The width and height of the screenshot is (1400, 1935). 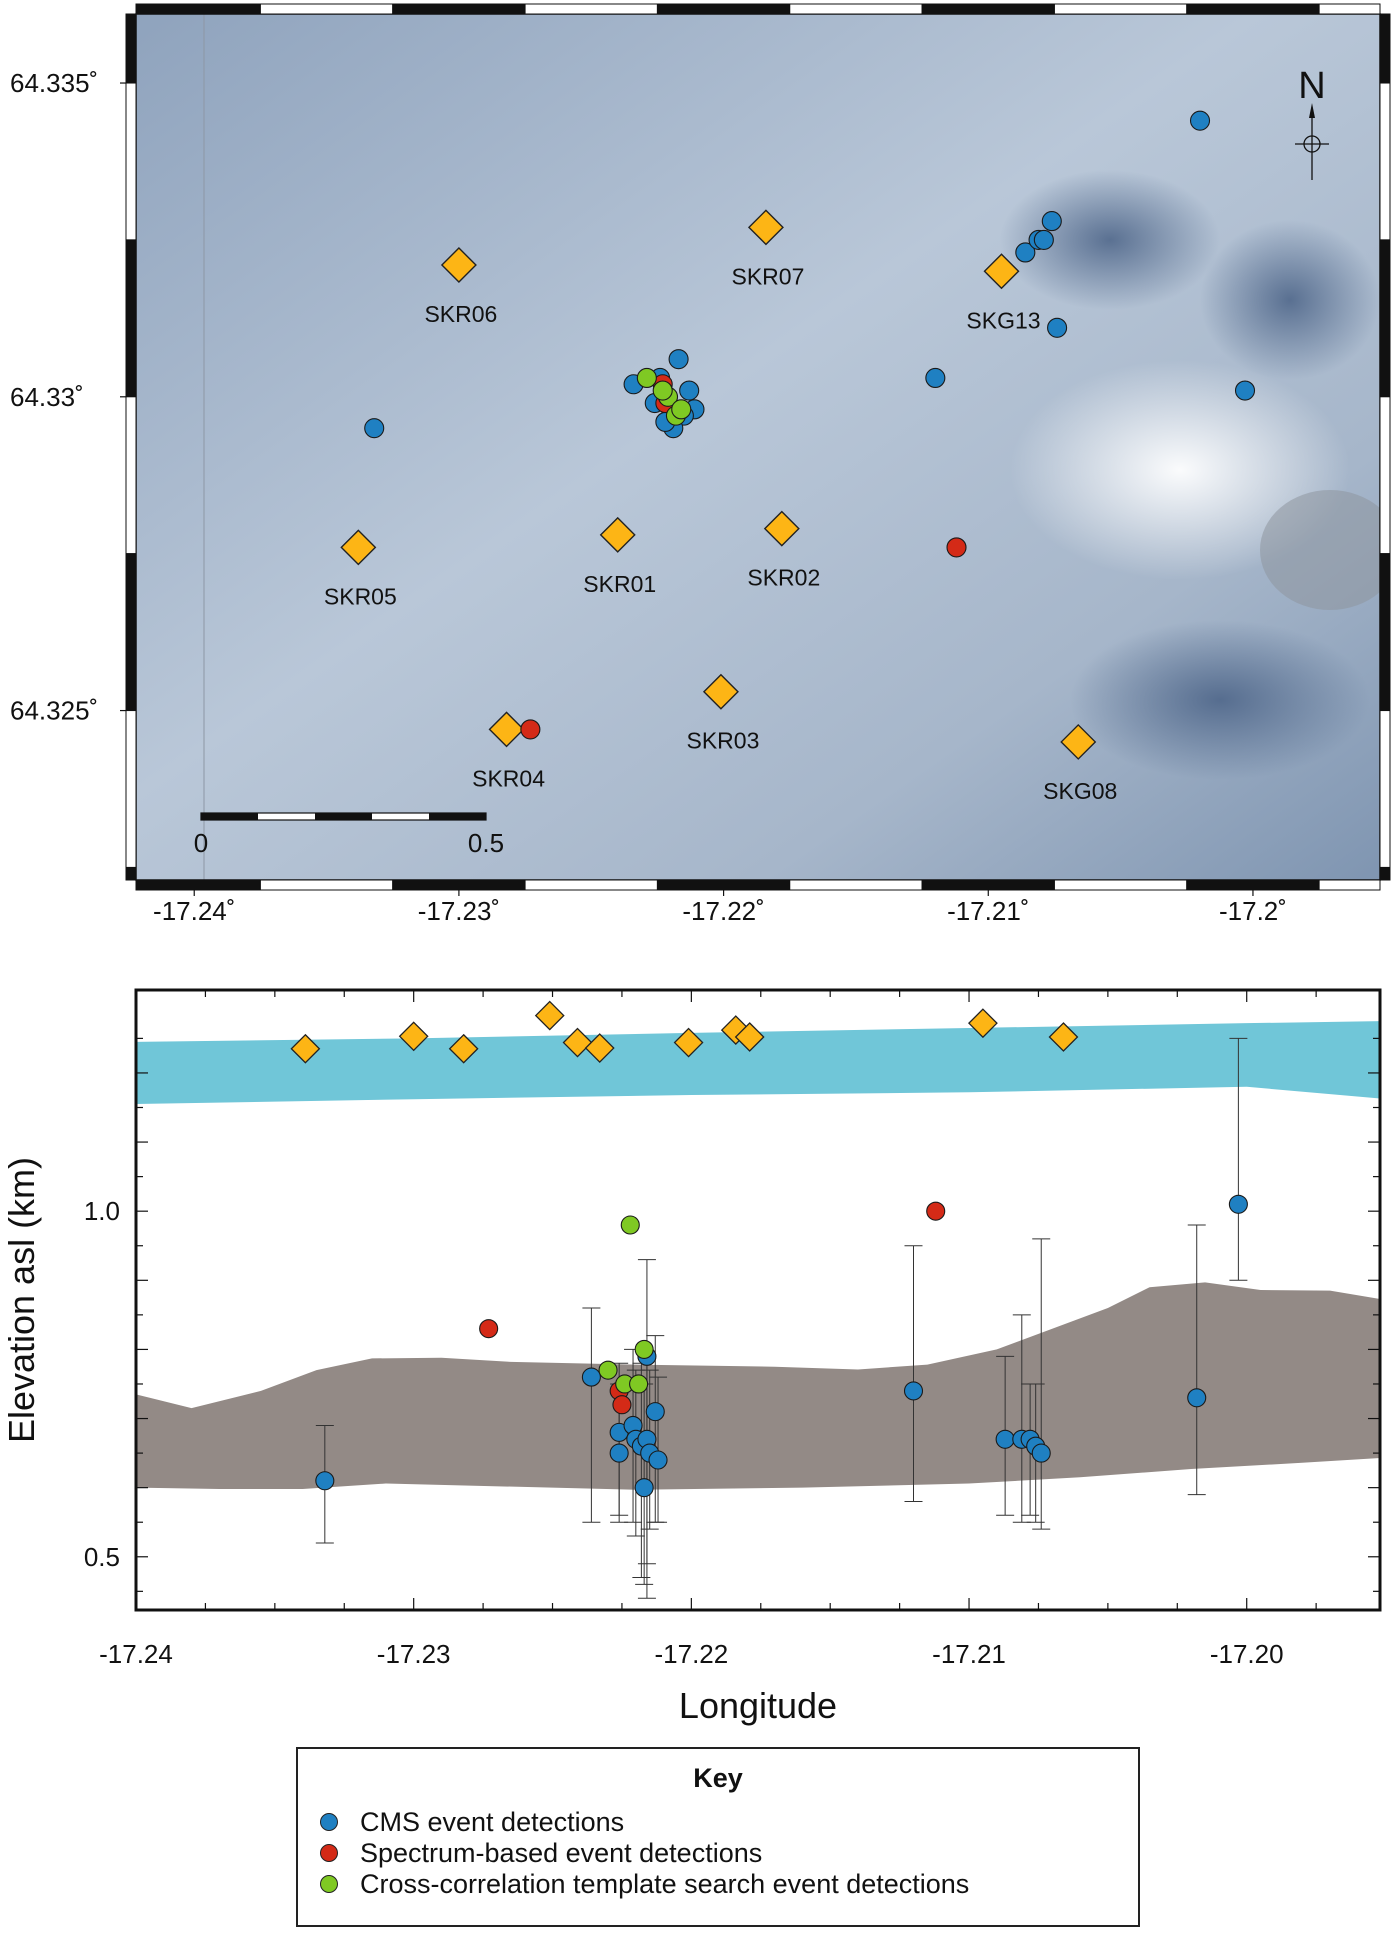 I want to click on scale-label-0: 0, so click(x=201, y=843).